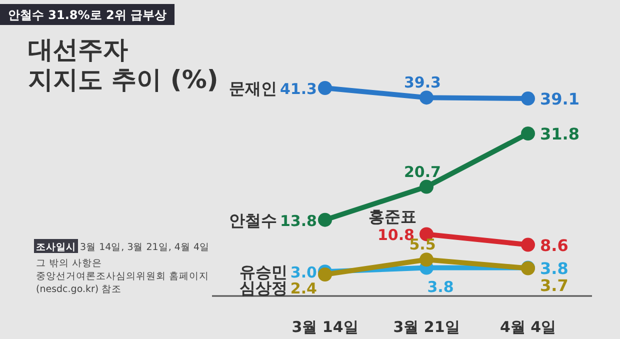 The width and height of the screenshot is (620, 339). What do you see at coordinates (325, 327) in the screenshot?
I see `x-tick-label: 3월 14일` at bounding box center [325, 327].